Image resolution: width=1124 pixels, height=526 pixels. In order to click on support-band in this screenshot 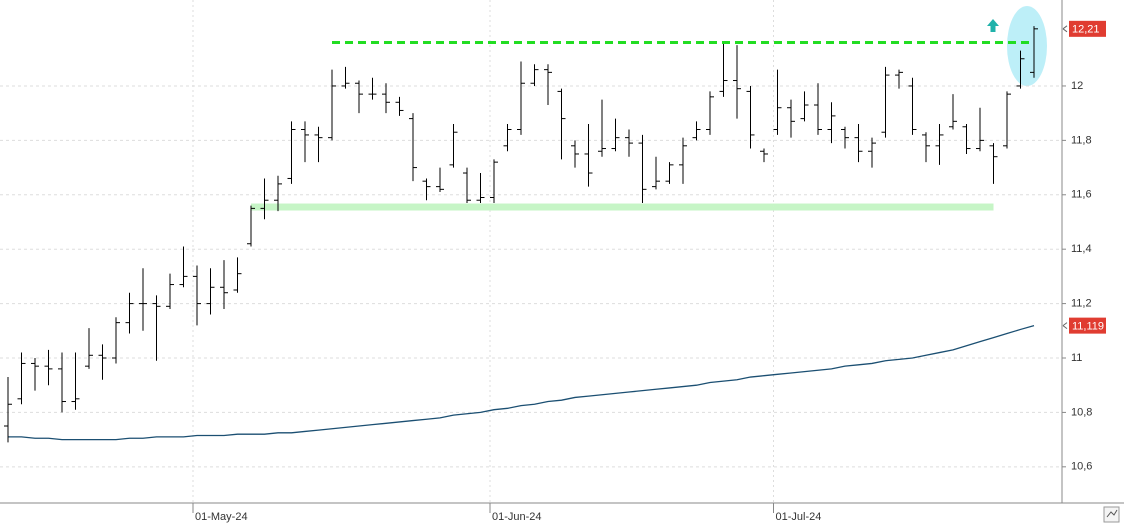, I will do `click(622, 207)`.